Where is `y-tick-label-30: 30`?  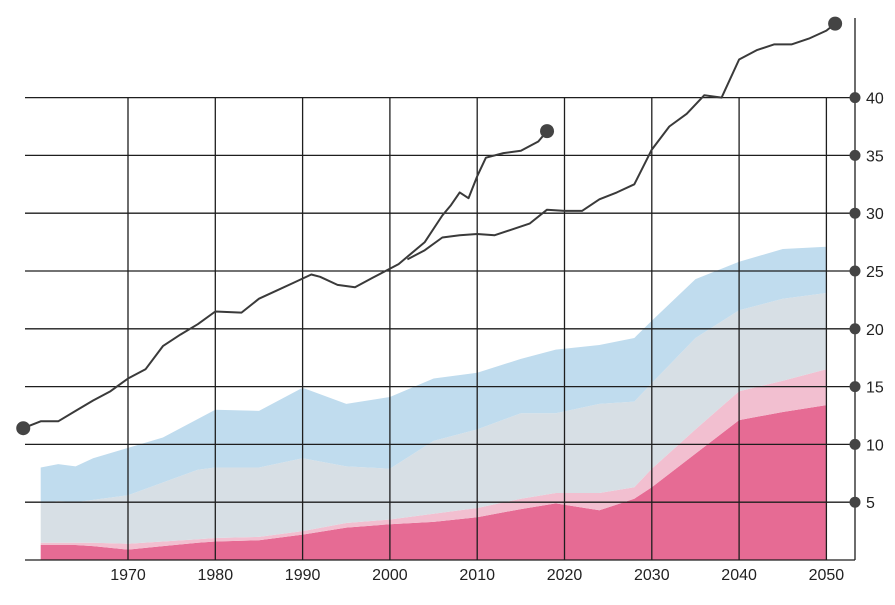
y-tick-label-30: 30 is located at coordinates (875, 214).